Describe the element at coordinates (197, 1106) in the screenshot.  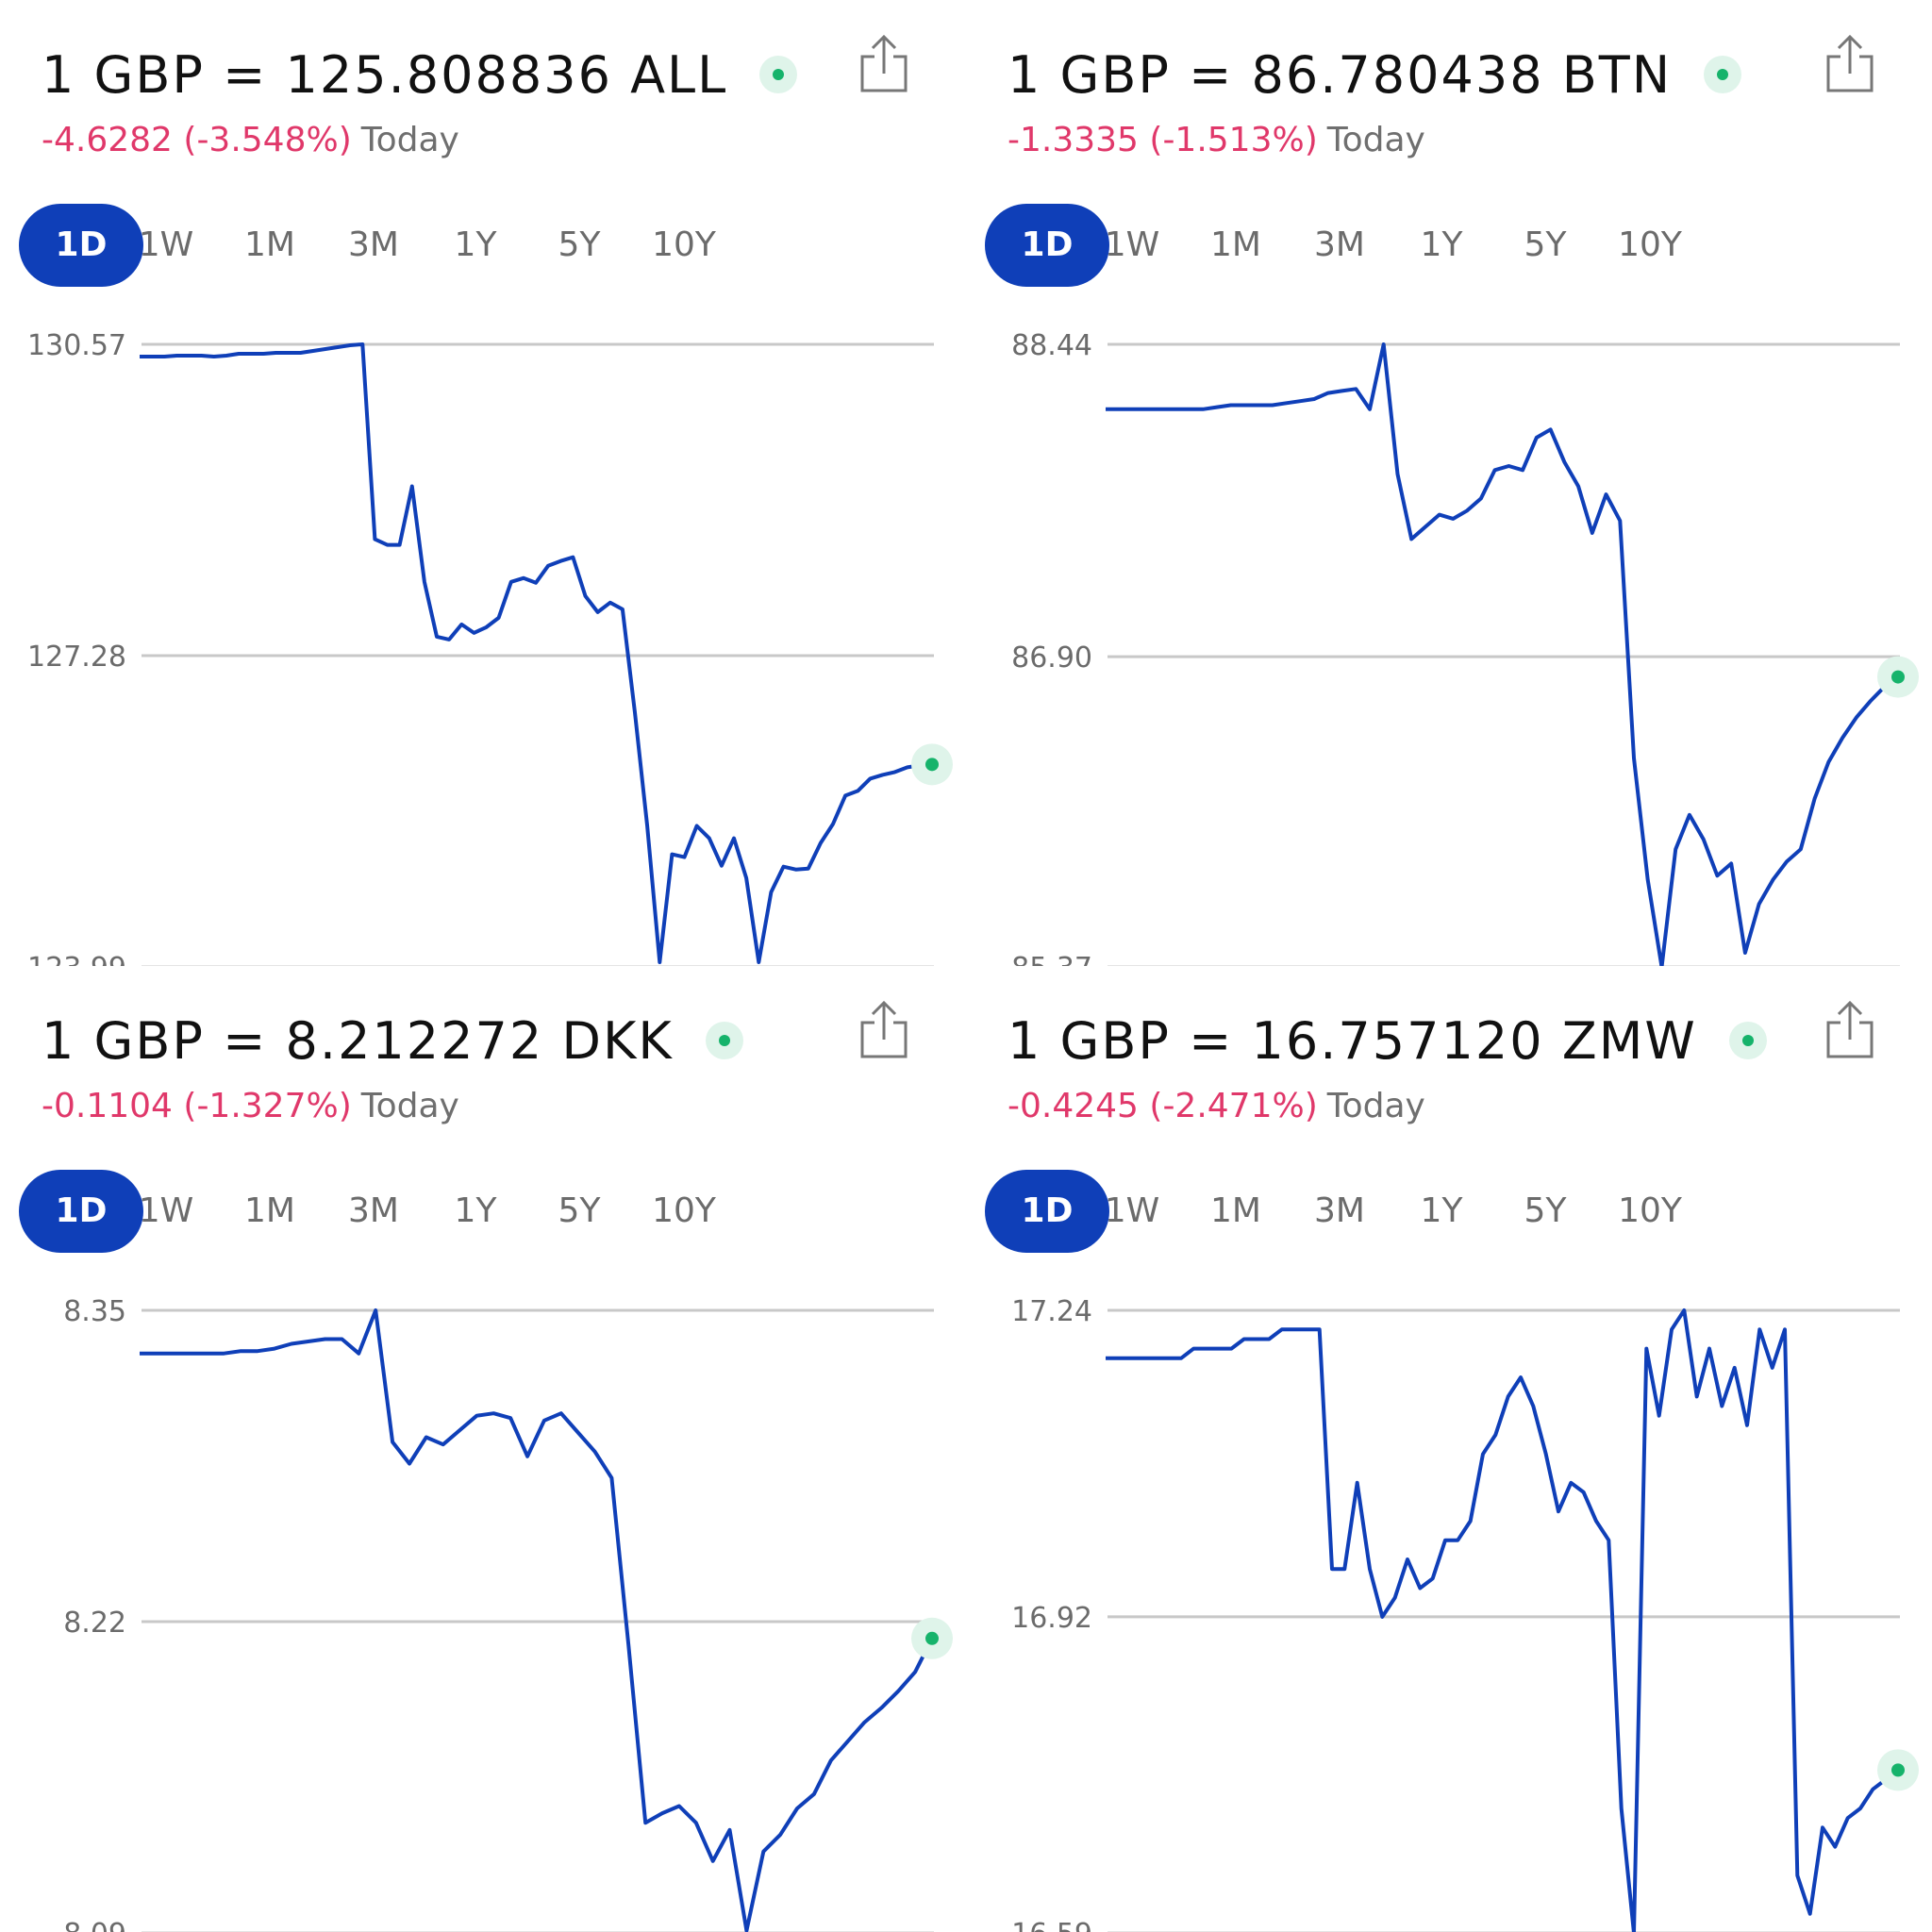
I see `change-value: -0.1104 (-1.327%)` at that location.